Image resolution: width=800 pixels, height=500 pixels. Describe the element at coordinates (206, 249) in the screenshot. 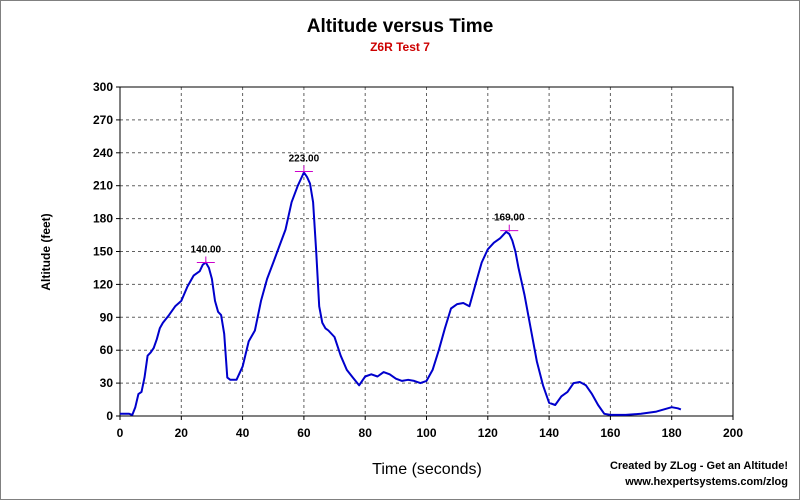

I see `peak-label: 140.00` at that location.